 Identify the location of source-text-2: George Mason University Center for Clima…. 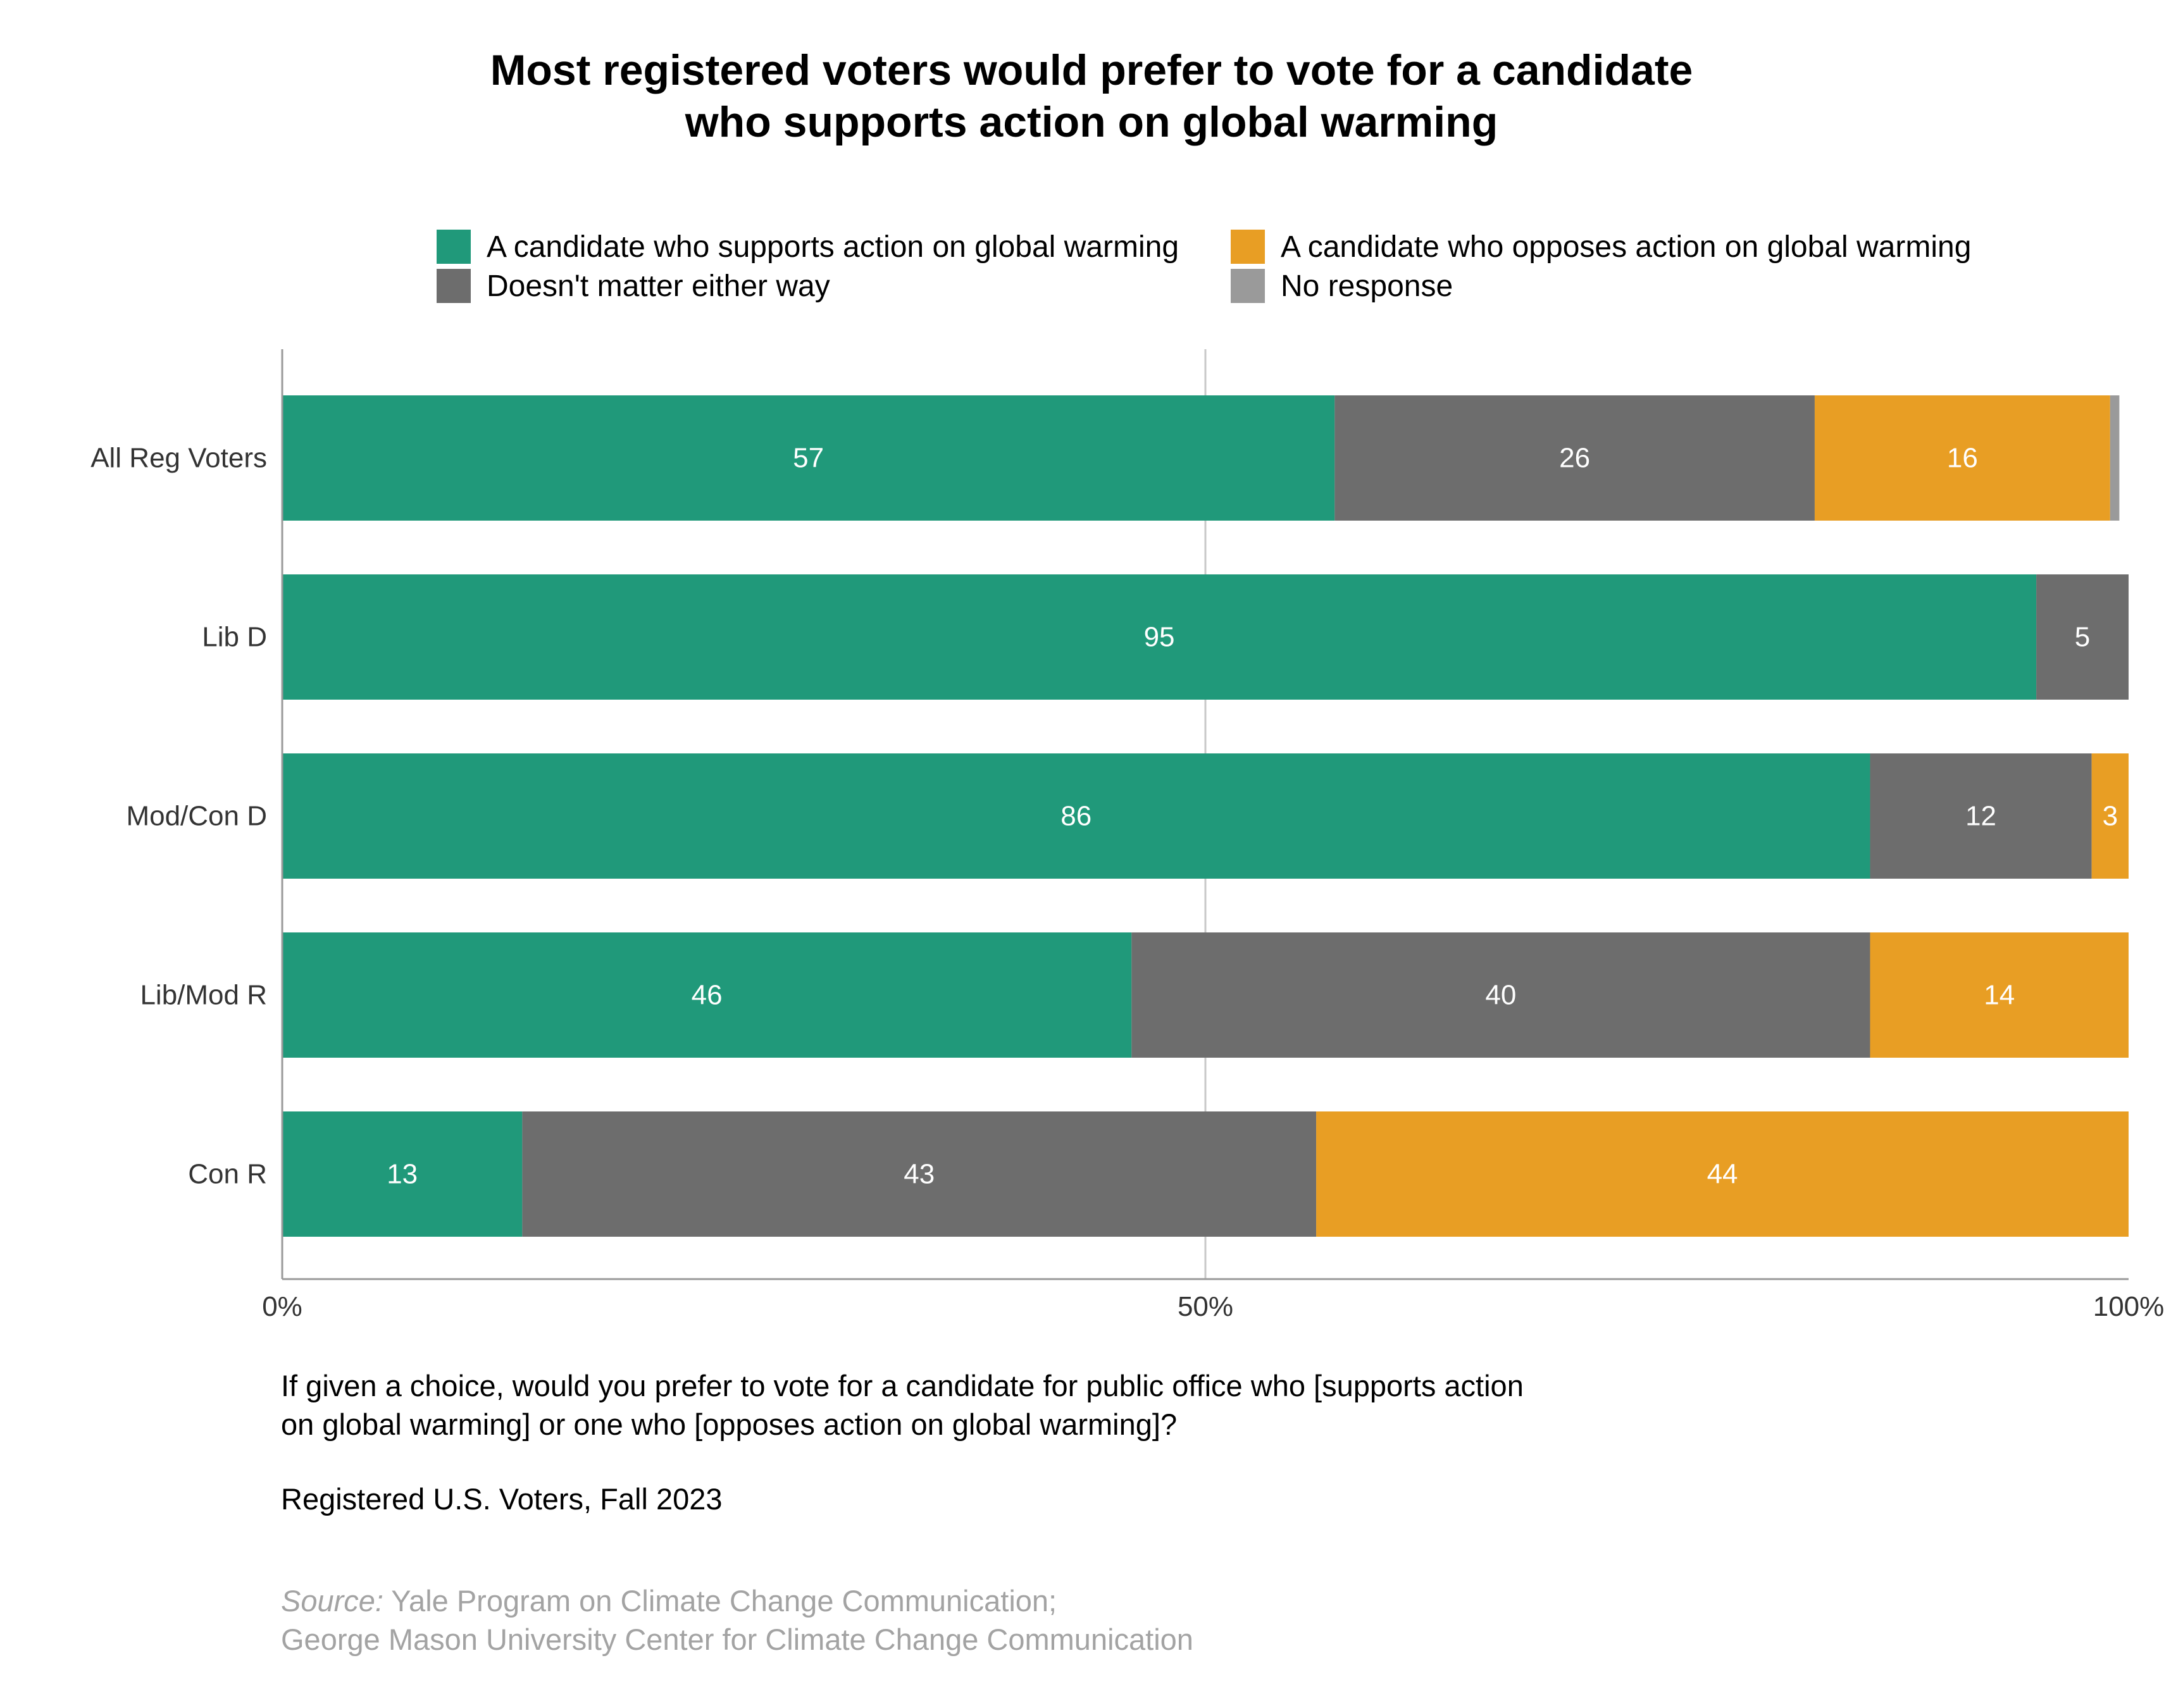
(737, 1639).